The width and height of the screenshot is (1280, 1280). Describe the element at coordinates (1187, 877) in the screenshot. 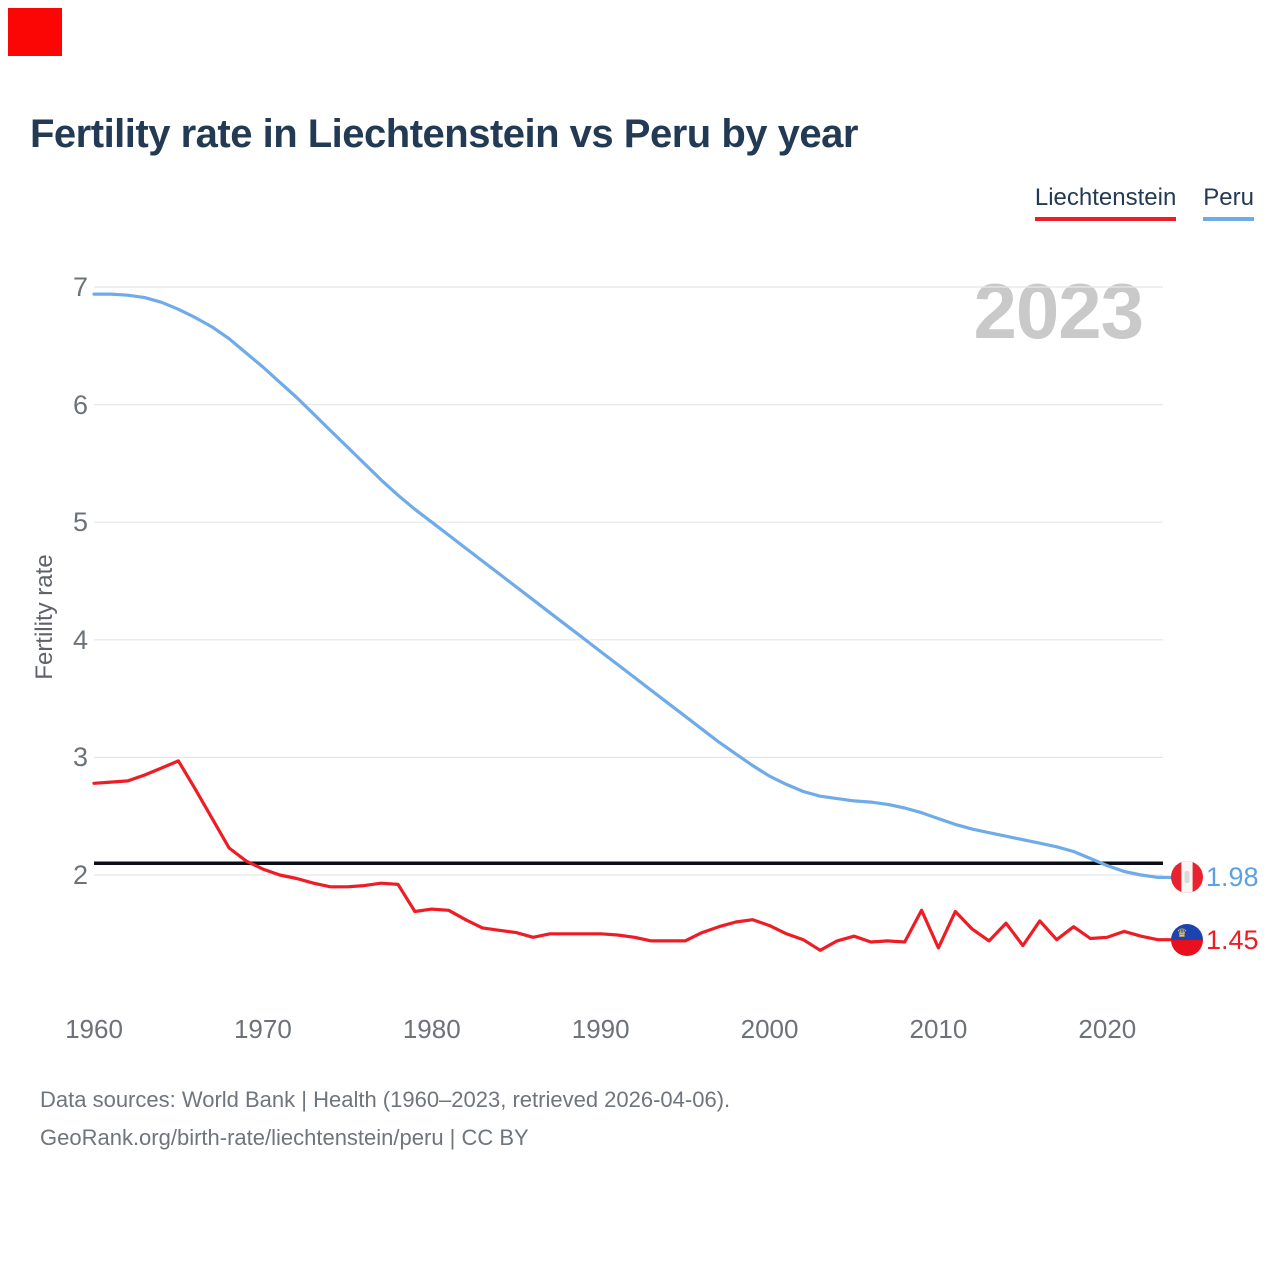

I see `peru-flag-icon` at that location.